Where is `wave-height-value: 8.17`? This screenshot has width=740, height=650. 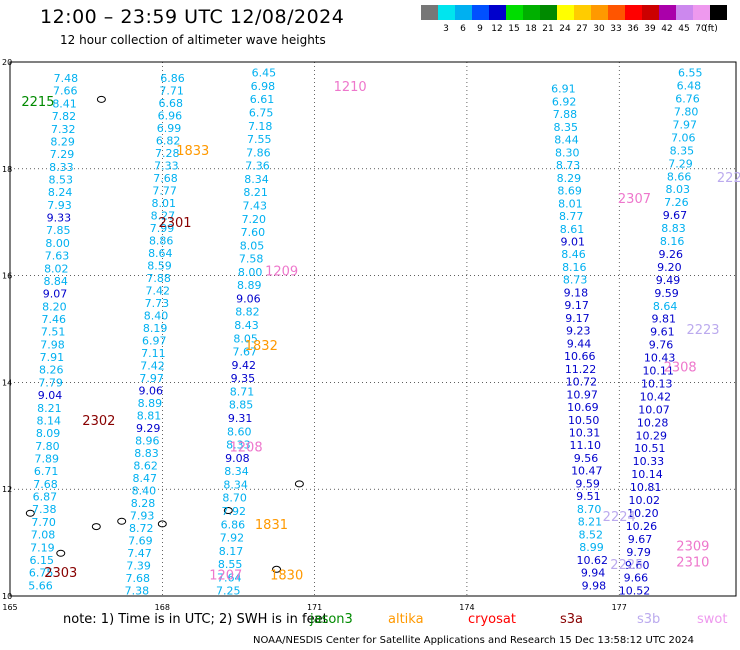
wave-height-value: 8.17 is located at coordinates (231, 551).